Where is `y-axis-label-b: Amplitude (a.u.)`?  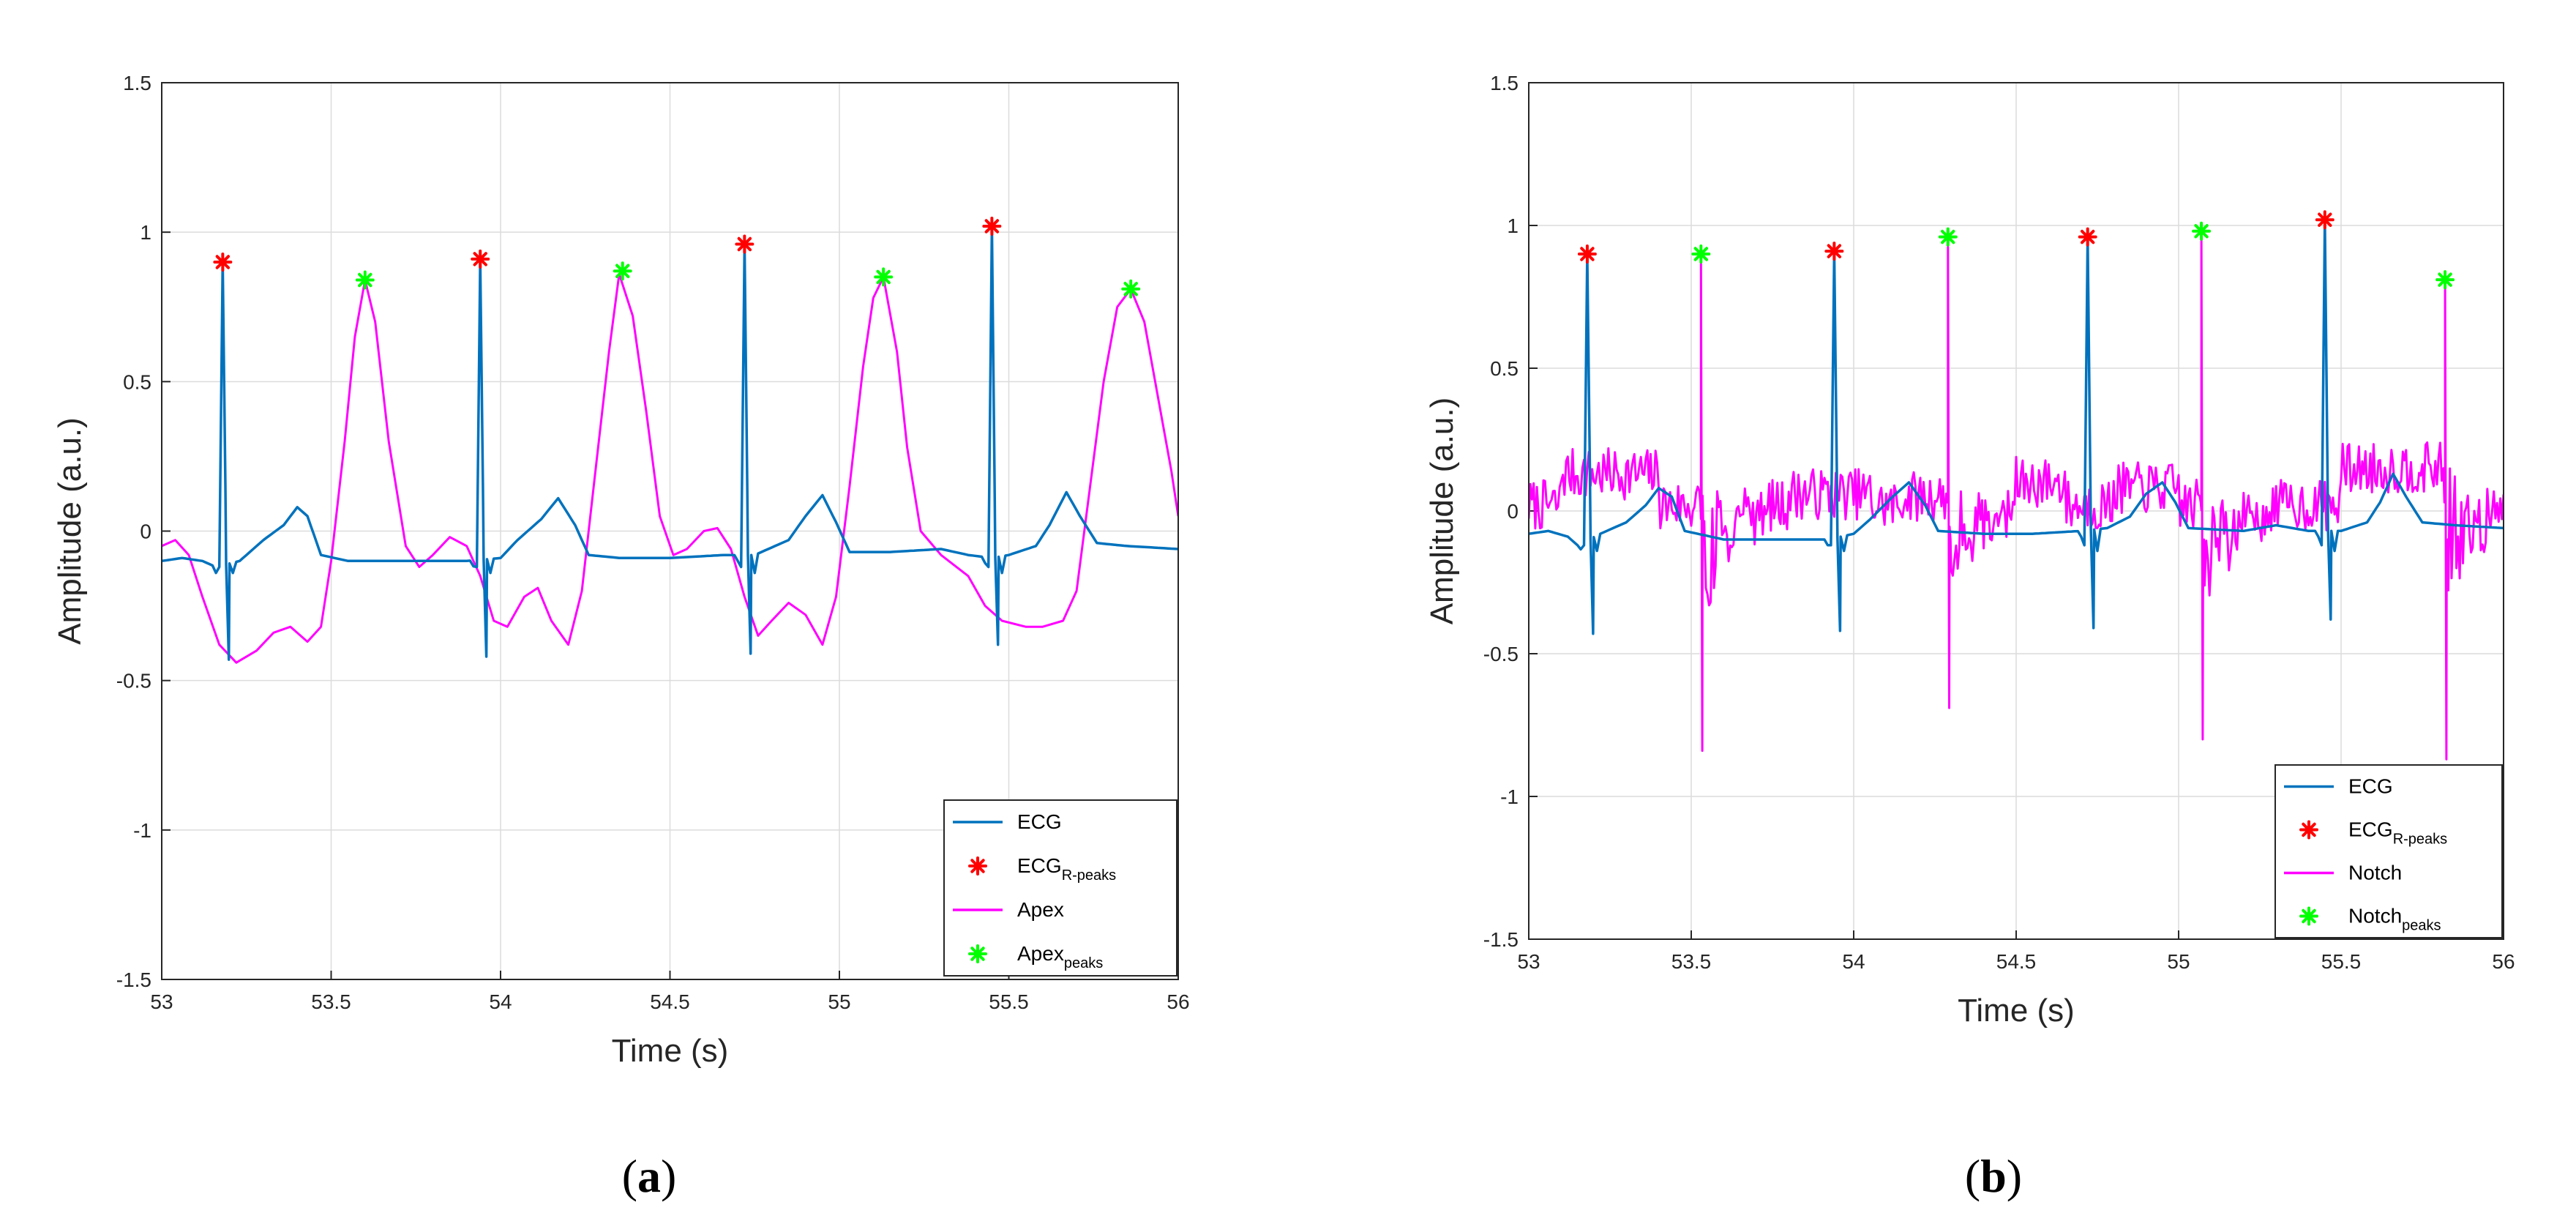 y-axis-label-b: Amplitude (a.u.) is located at coordinates (1442, 511).